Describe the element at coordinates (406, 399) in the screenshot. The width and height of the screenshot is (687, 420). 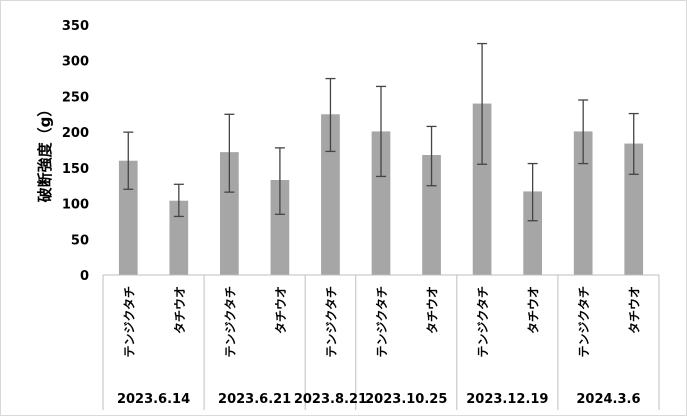
I see `group-date-label: 2023.10.25` at that location.